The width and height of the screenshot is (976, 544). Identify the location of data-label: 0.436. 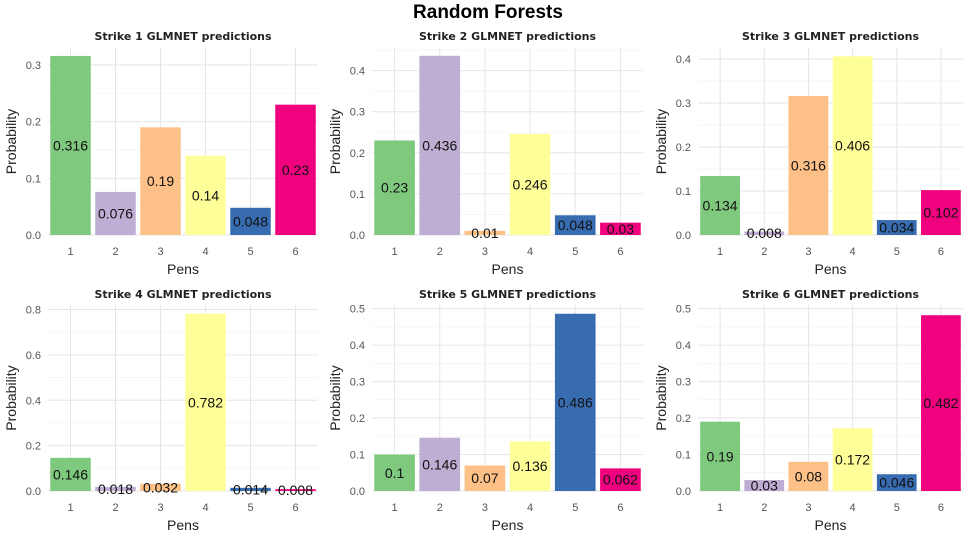
(439, 145).